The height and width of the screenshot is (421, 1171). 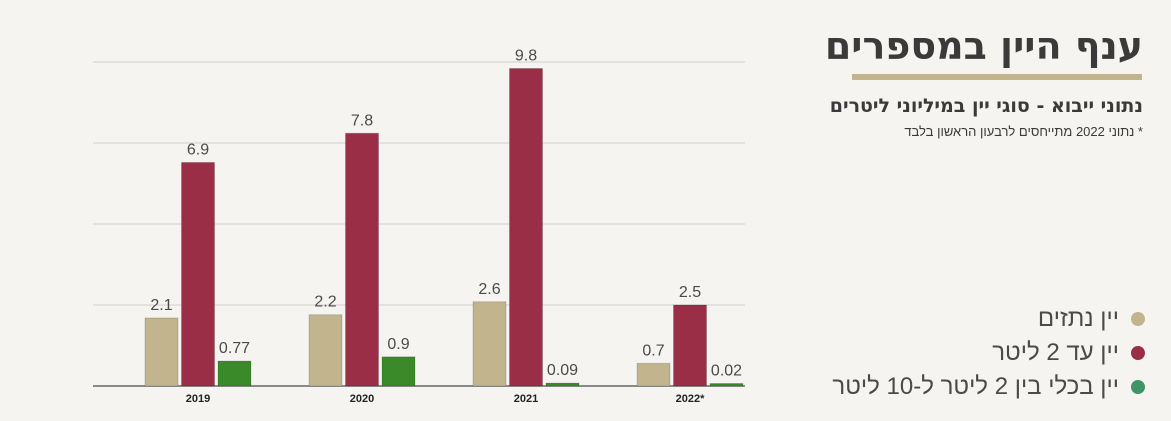 I want to click on data-label: 0.09, so click(x=562, y=370).